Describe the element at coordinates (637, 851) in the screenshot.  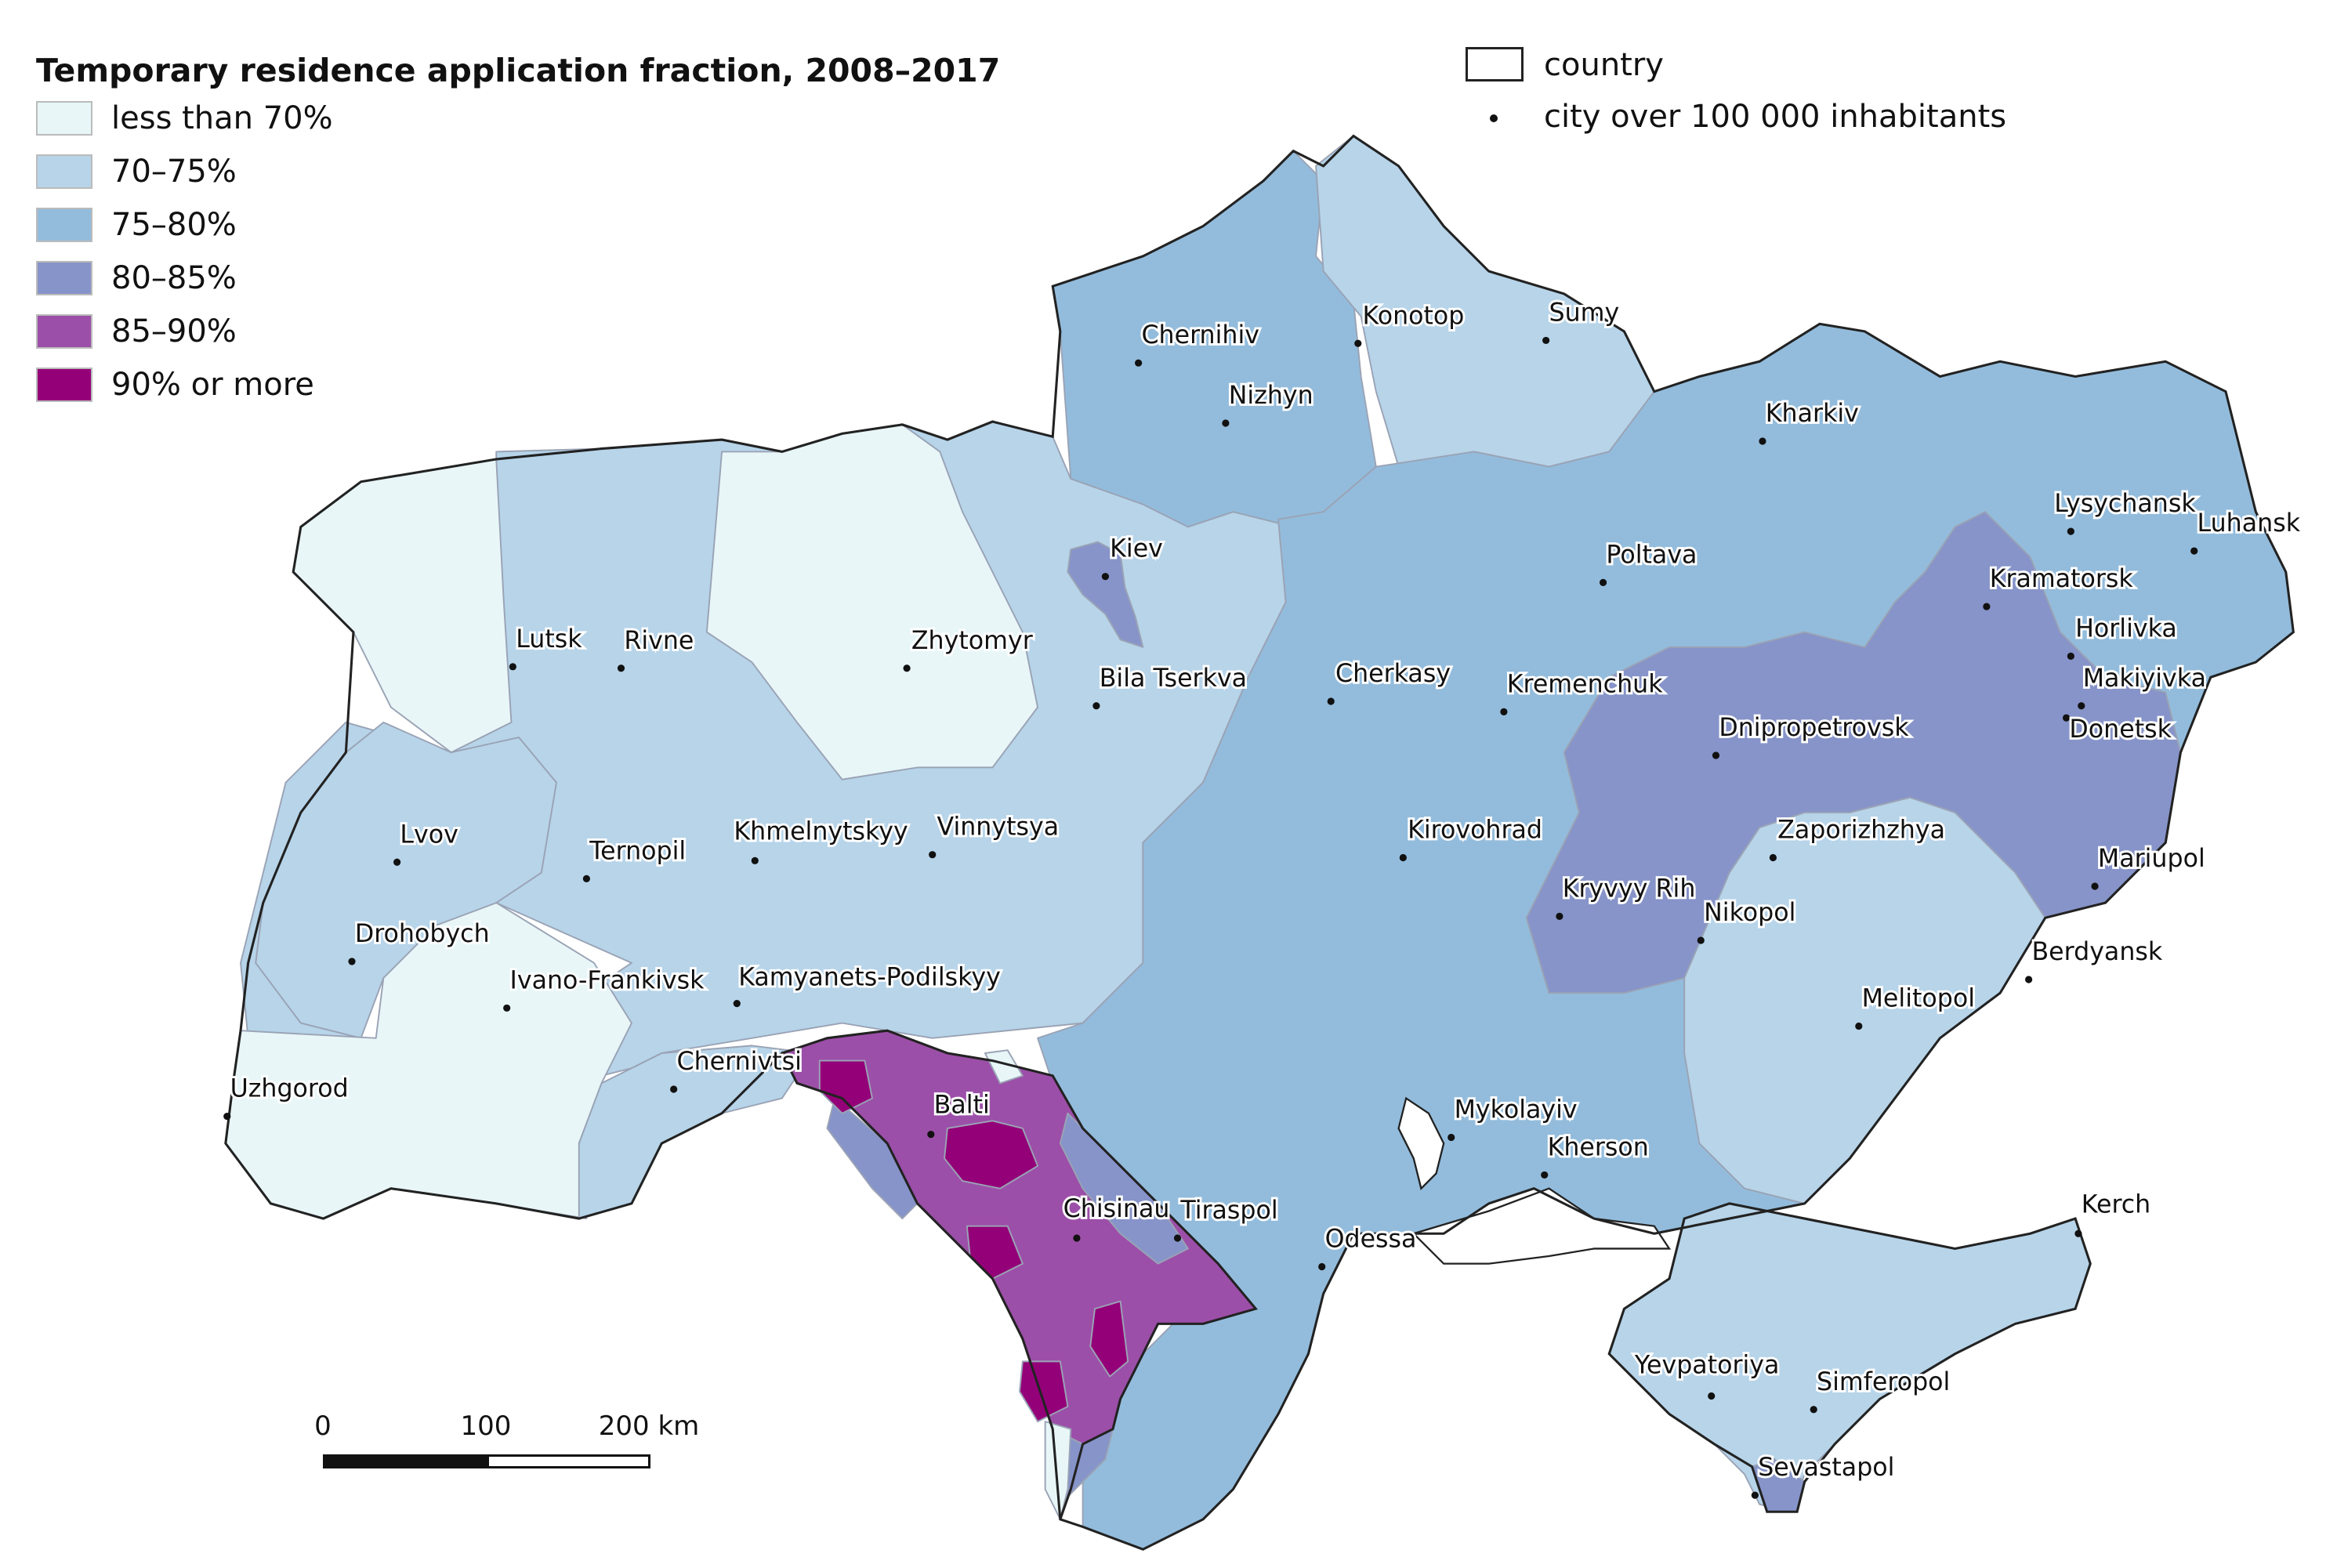
I see `city-label: Ternopil` at that location.